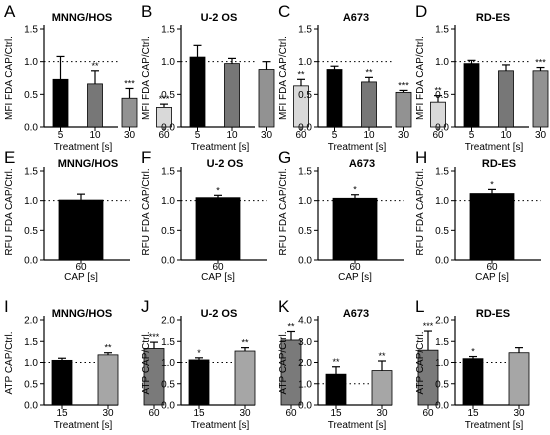  I want to click on panel-letter: F, so click(146, 157).